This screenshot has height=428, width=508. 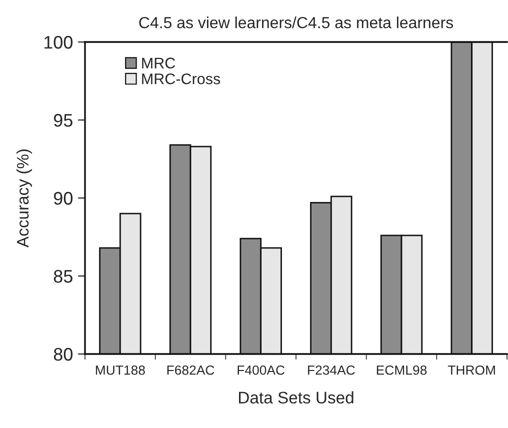 I want to click on x-tick-label: F400AC, so click(x=261, y=370).